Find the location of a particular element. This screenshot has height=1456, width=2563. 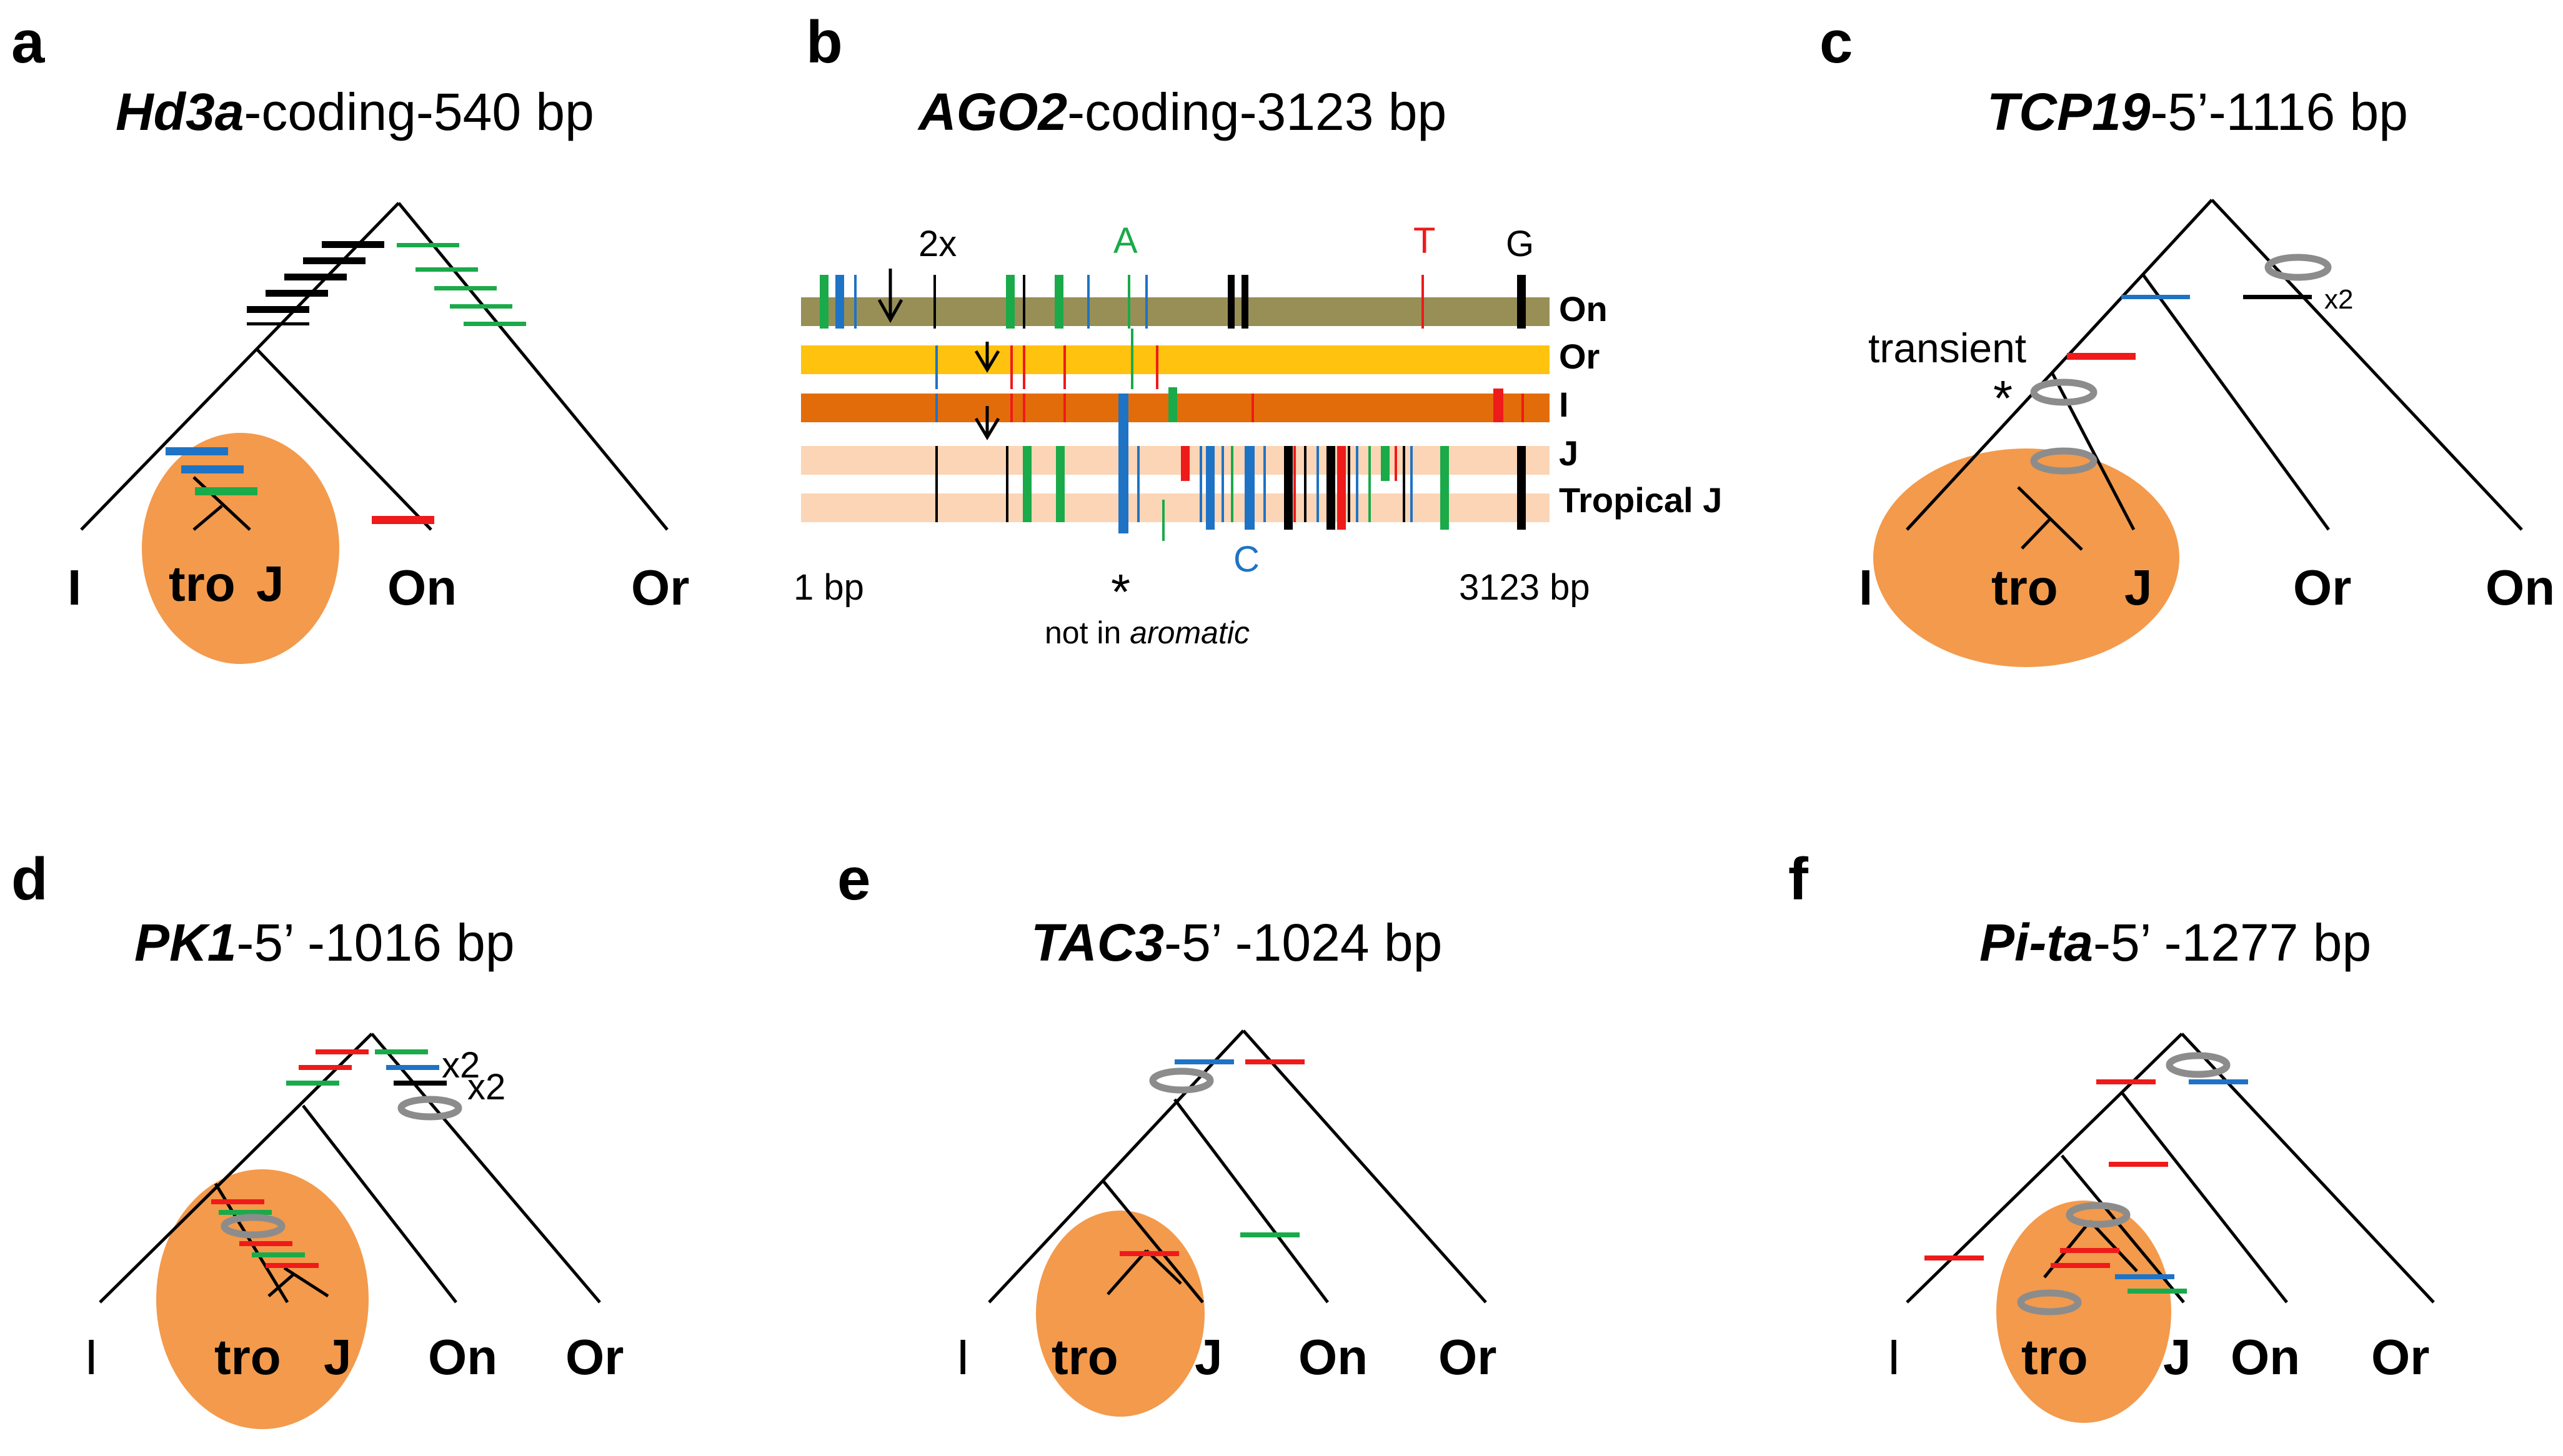

panel-a-title: Hd3a-coding-540 bp is located at coordinates (355, 112).